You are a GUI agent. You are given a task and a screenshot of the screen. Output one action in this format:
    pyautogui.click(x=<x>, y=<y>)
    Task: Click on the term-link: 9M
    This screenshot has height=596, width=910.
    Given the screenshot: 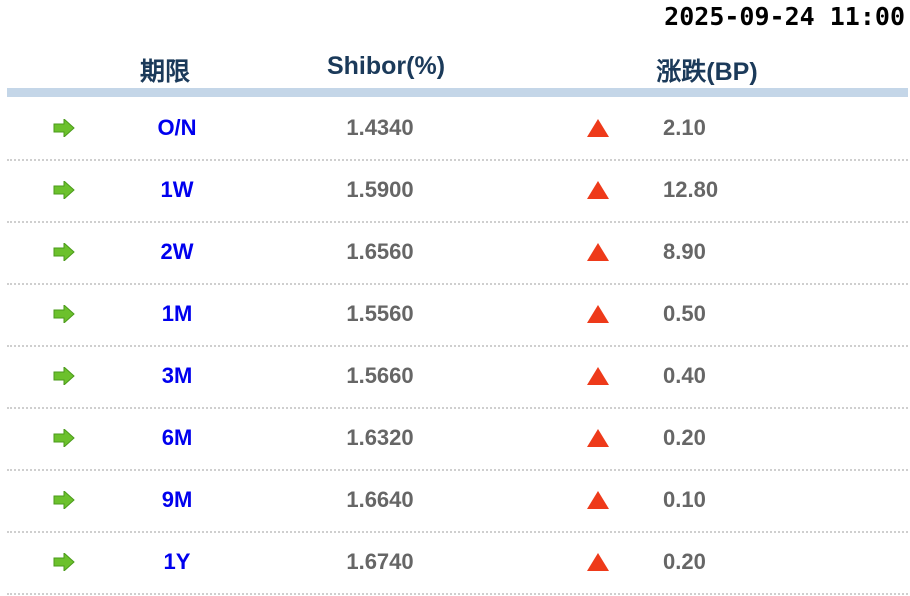 What is the action you would take?
    pyautogui.click(x=177, y=499)
    